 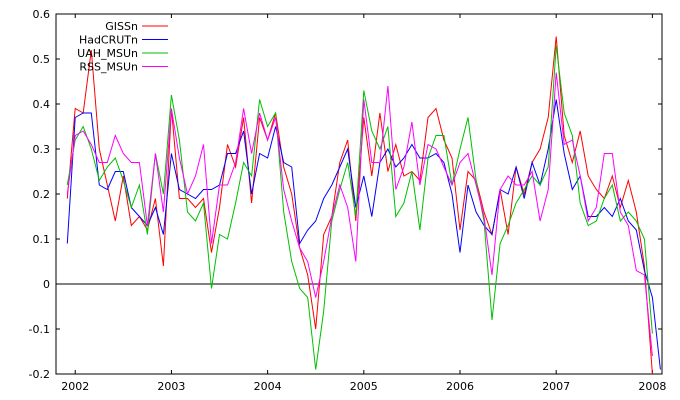 I want to click on y-tick-label: 0.6, so click(x=42, y=14).